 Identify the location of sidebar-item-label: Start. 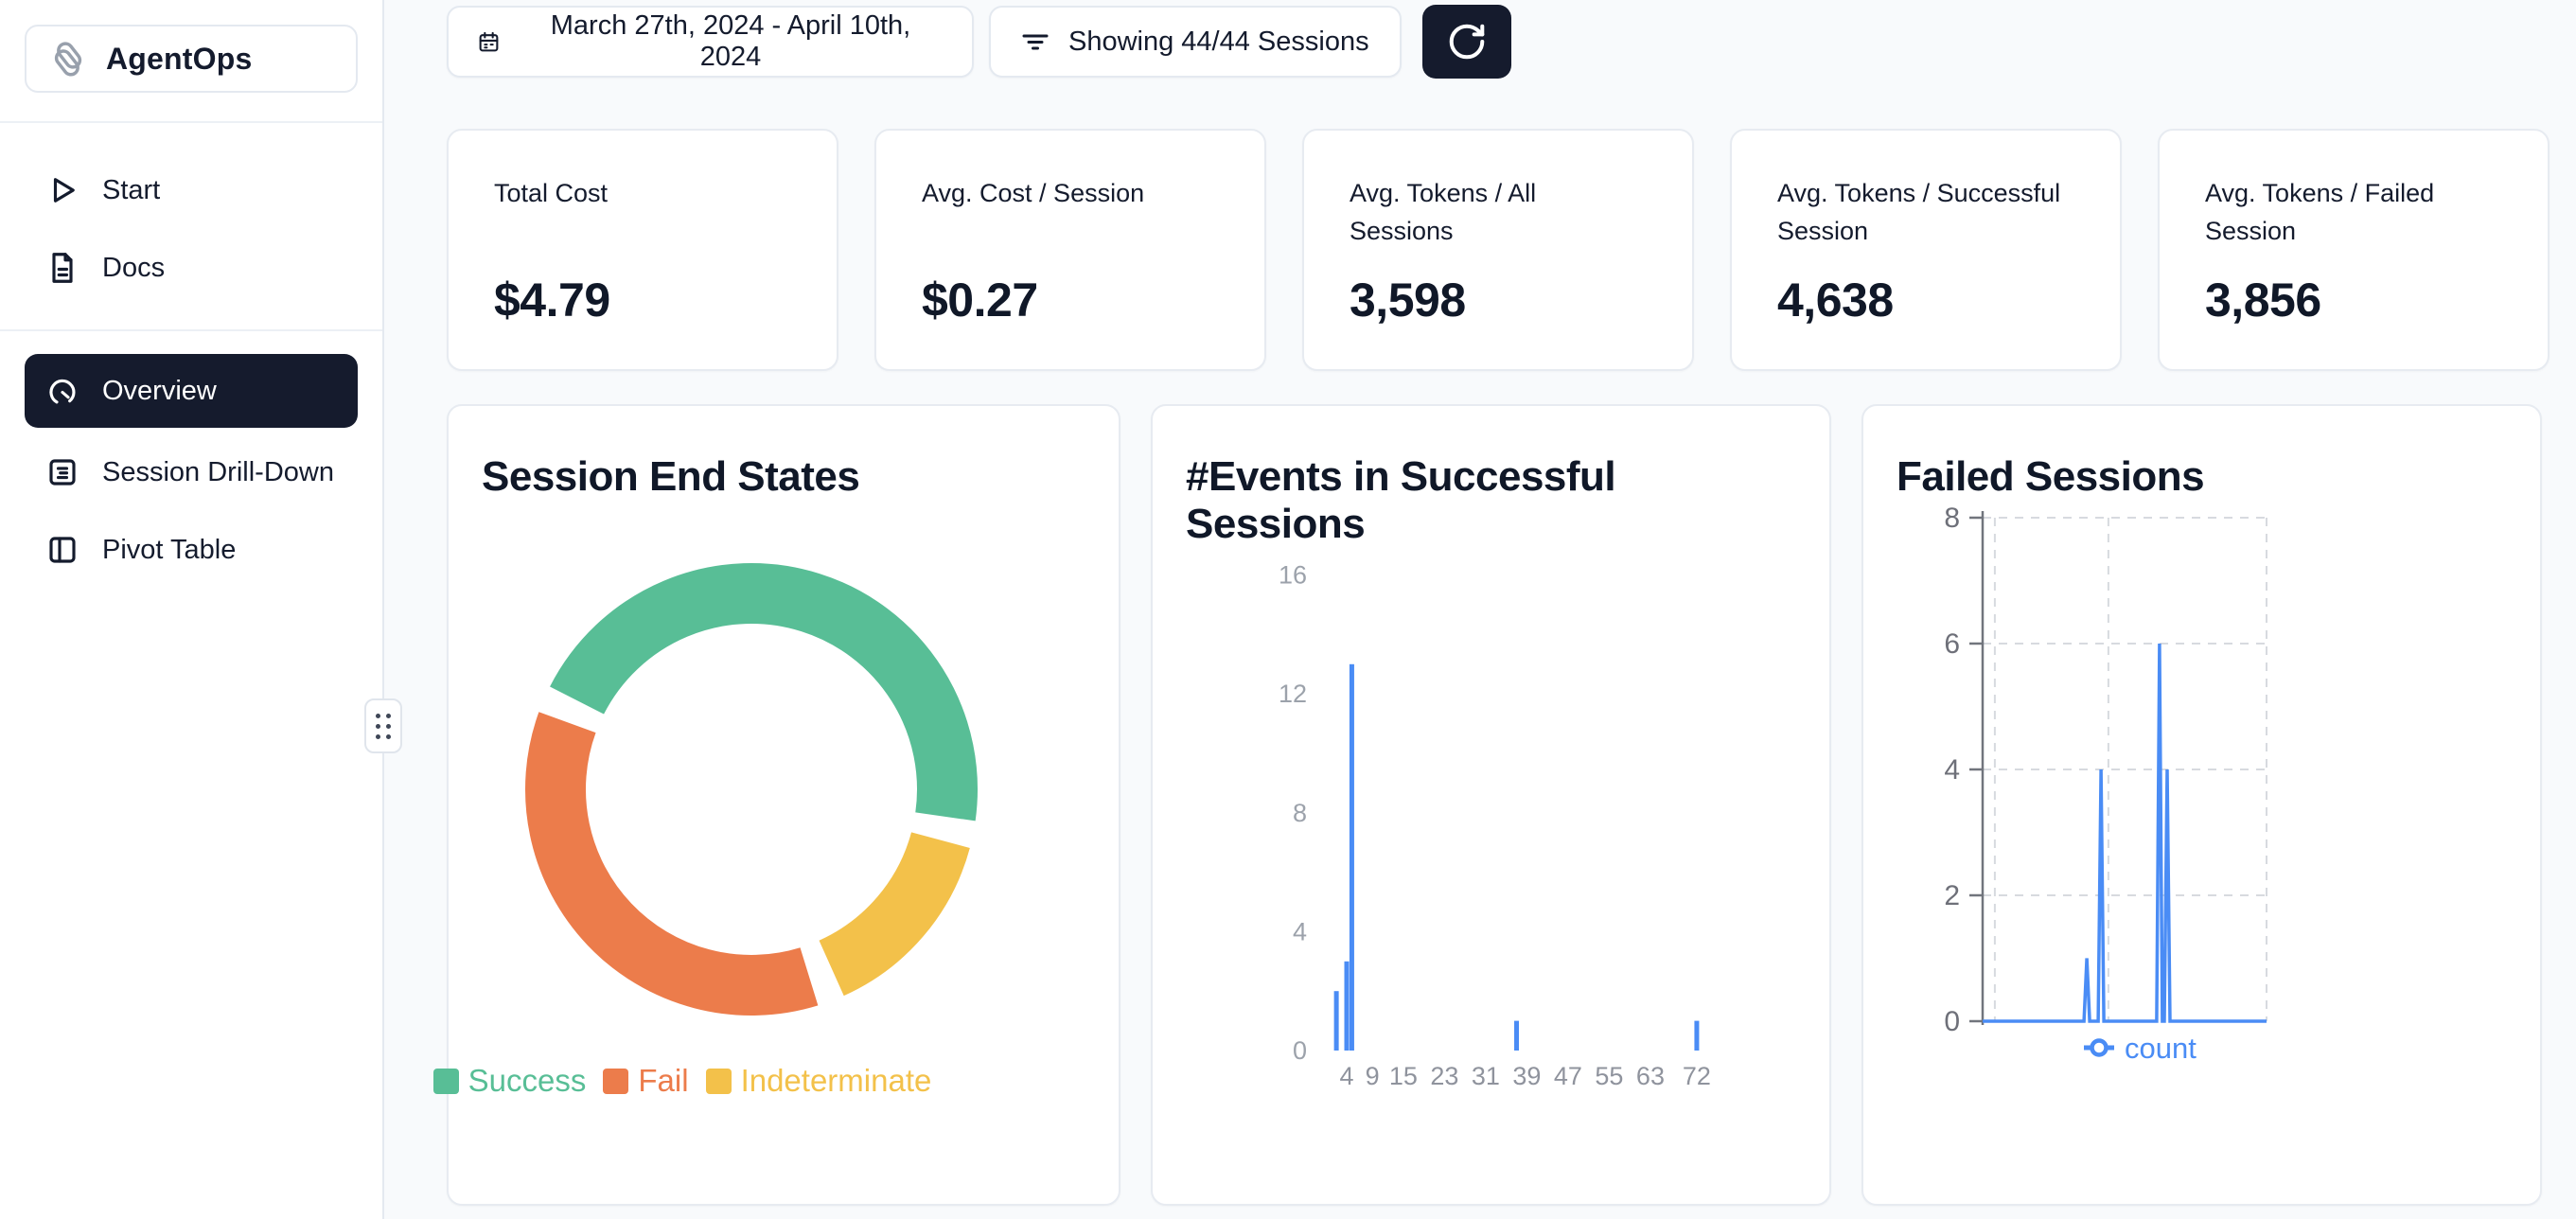
(131, 189).